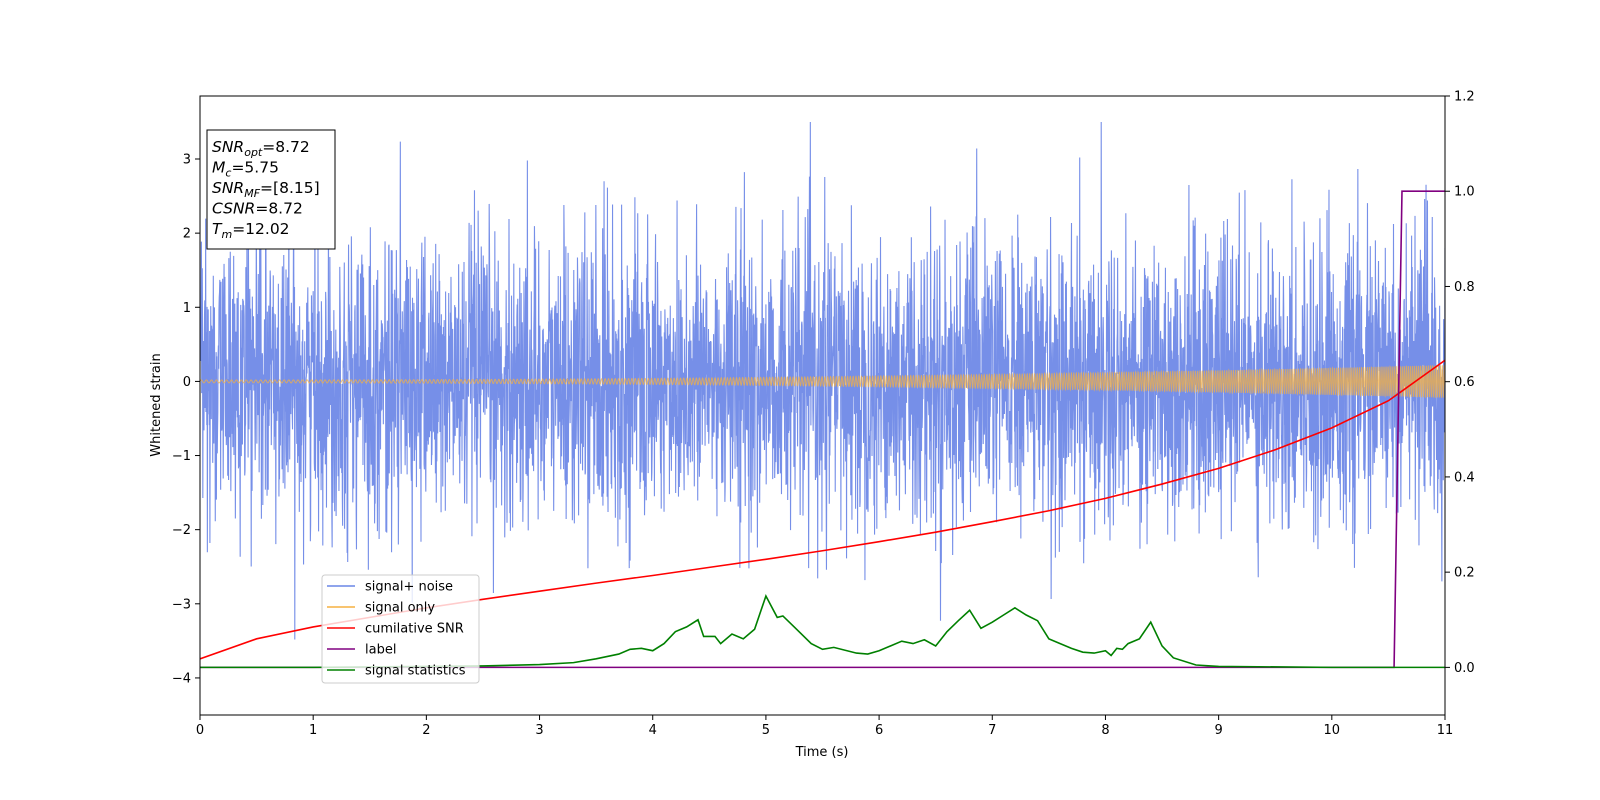 This screenshot has width=1600, height=800. What do you see at coordinates (380, 650) in the screenshot?
I see `legend-label: label` at bounding box center [380, 650].